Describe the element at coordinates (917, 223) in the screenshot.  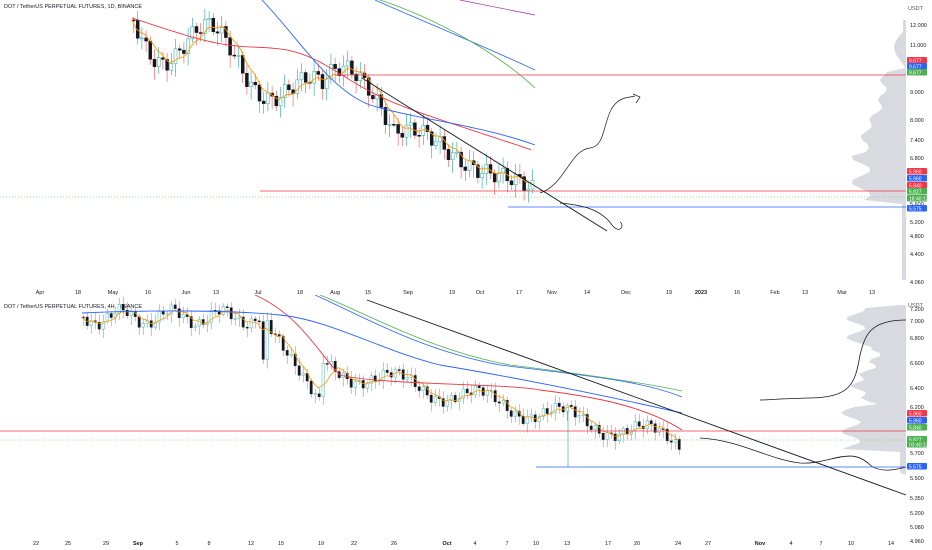
I see `price-tick-label: 5.200` at that location.